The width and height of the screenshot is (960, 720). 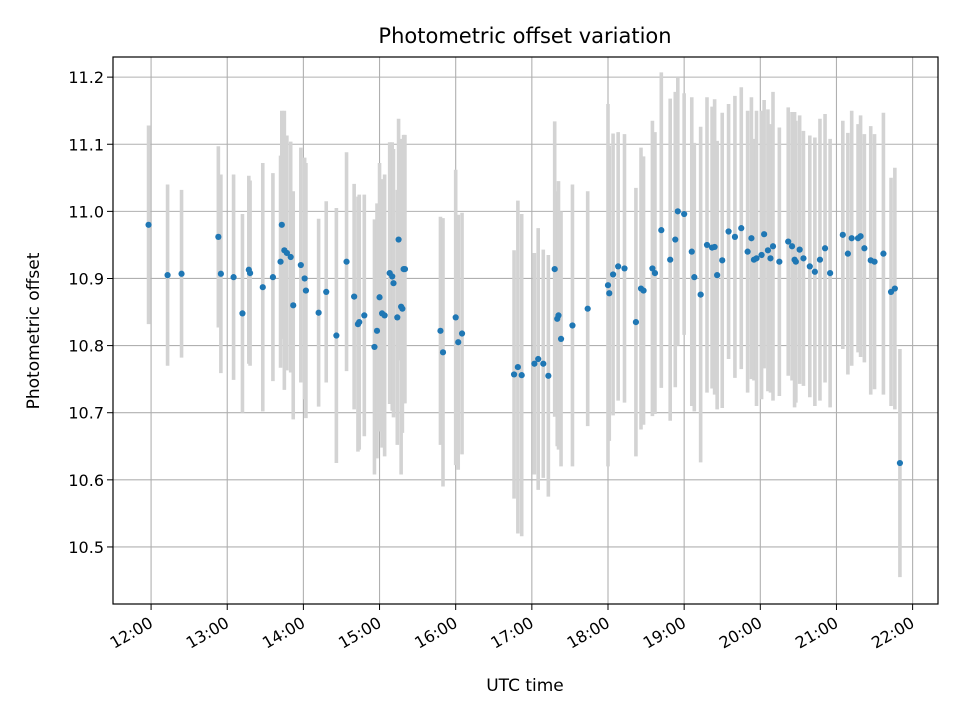 What do you see at coordinates (131, 633) in the screenshot?
I see `x-tick-label: 12:00` at bounding box center [131, 633].